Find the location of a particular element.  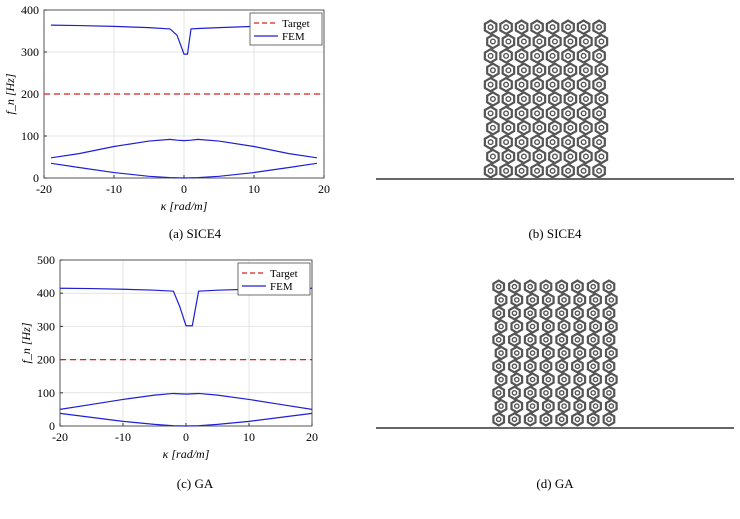

lattice-cells is located at coordinates (546, 99).